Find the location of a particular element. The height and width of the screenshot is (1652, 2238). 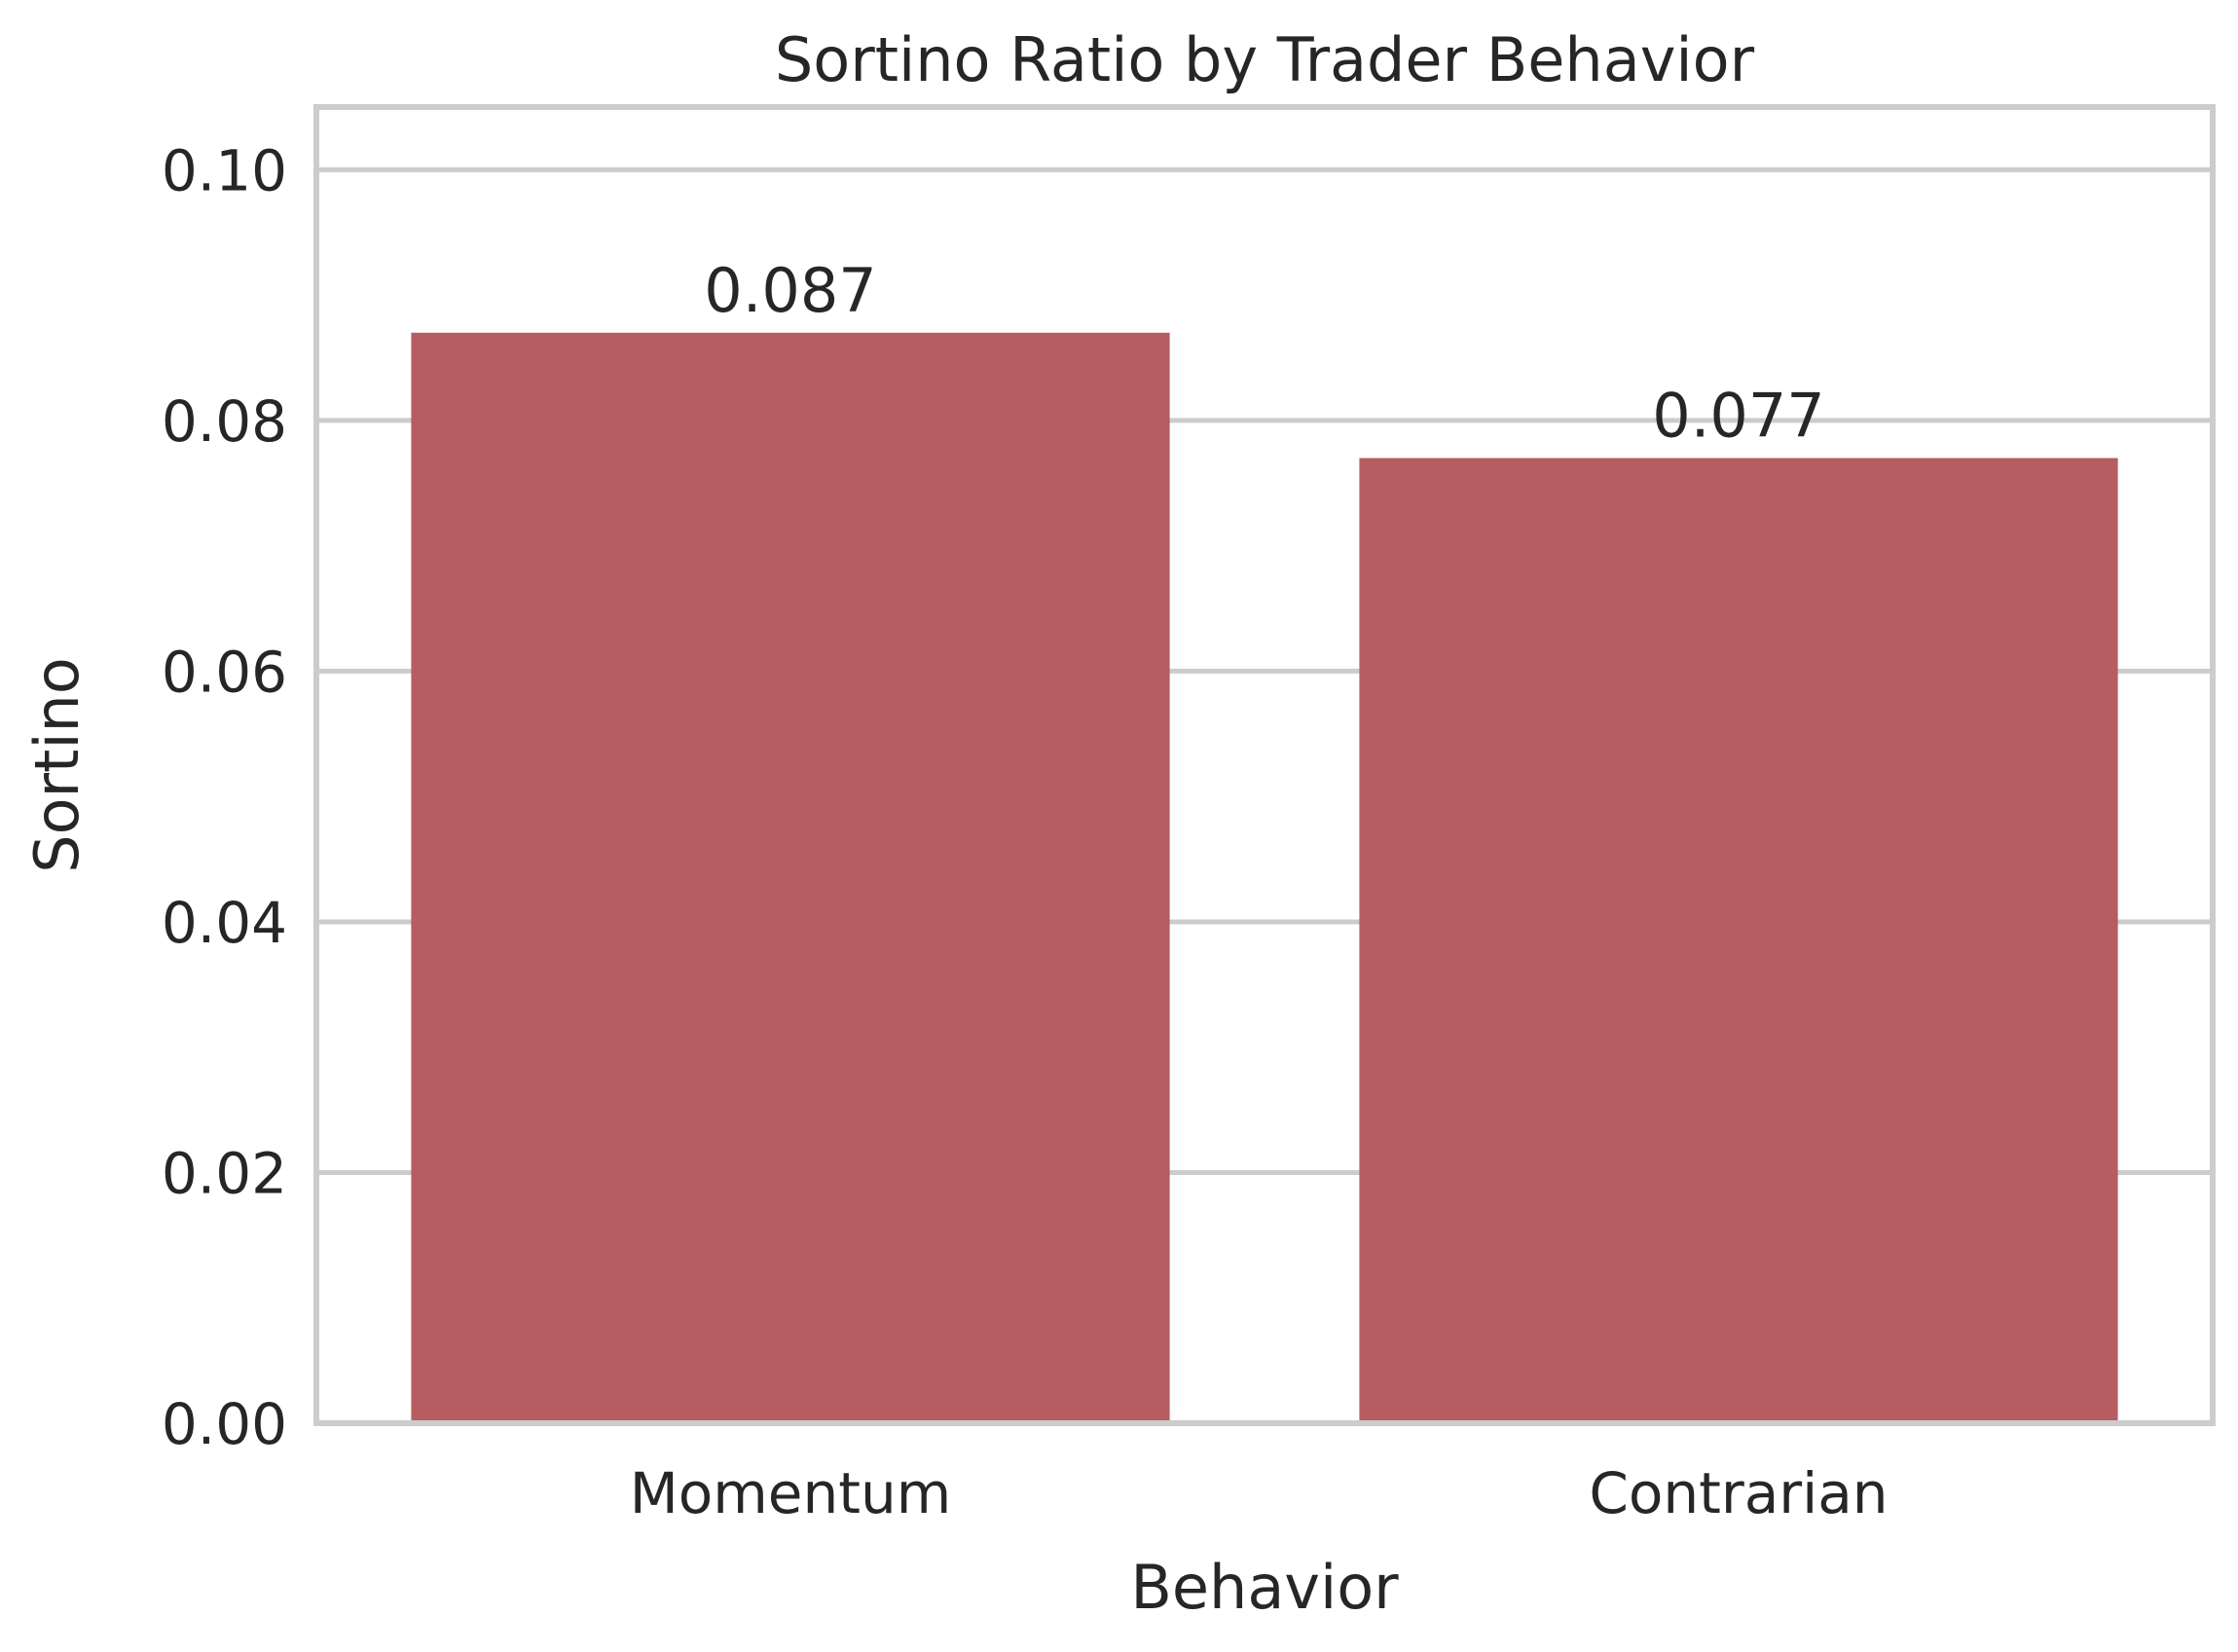

y-tick-label: 0.08 is located at coordinates (224, 421).